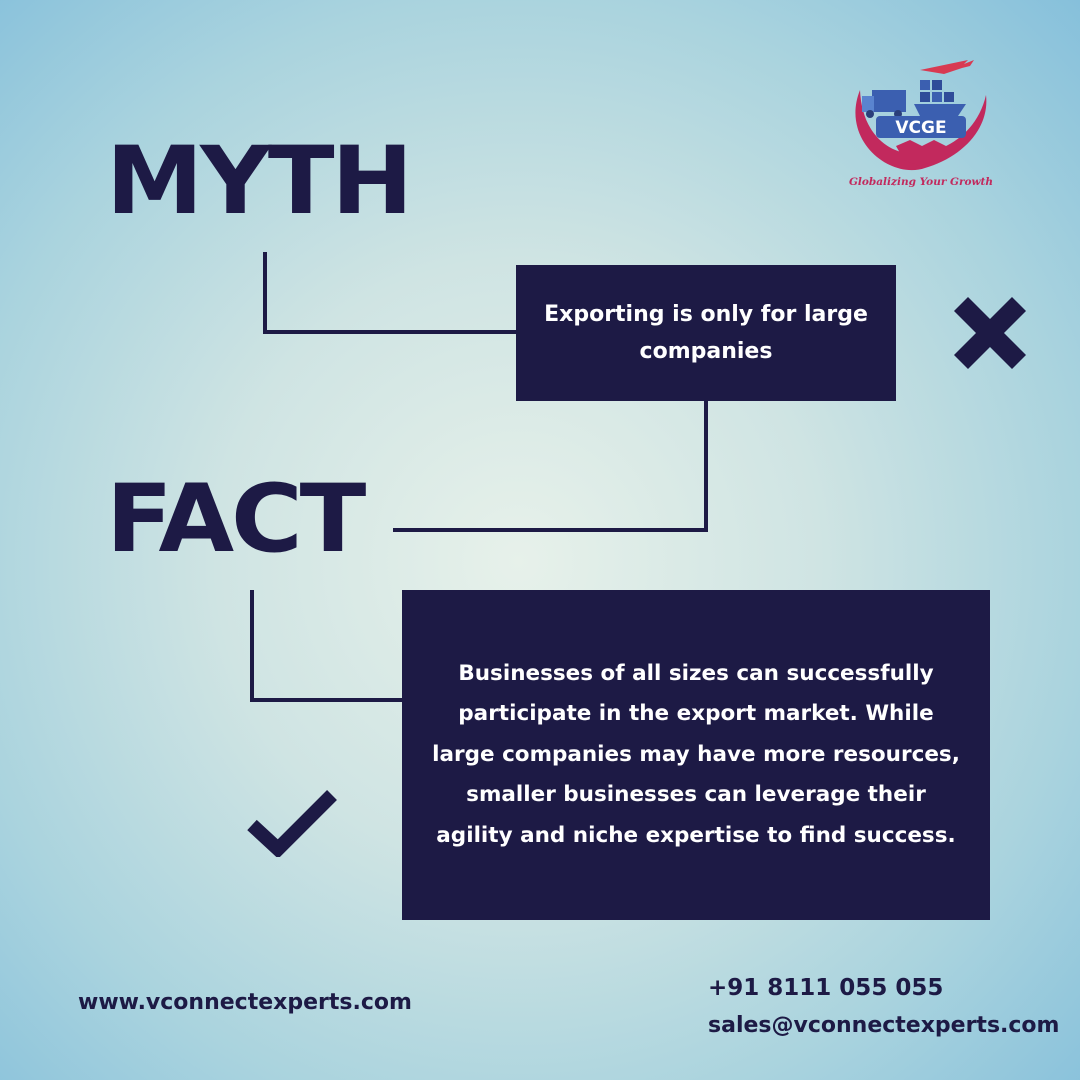  Describe the element at coordinates (252, 646) in the screenshot. I see `fact-box-connector-vertical` at that location.